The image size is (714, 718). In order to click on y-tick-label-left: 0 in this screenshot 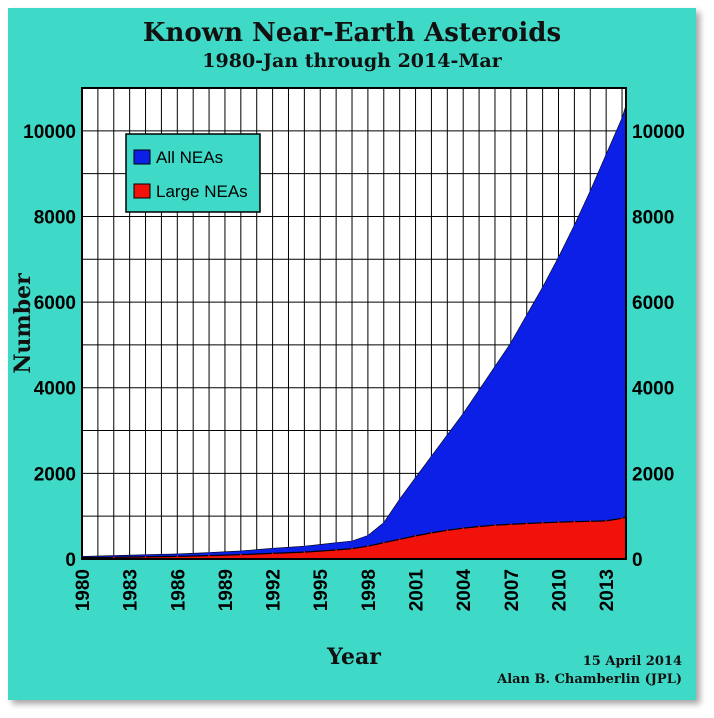, I will do `click(70, 560)`.